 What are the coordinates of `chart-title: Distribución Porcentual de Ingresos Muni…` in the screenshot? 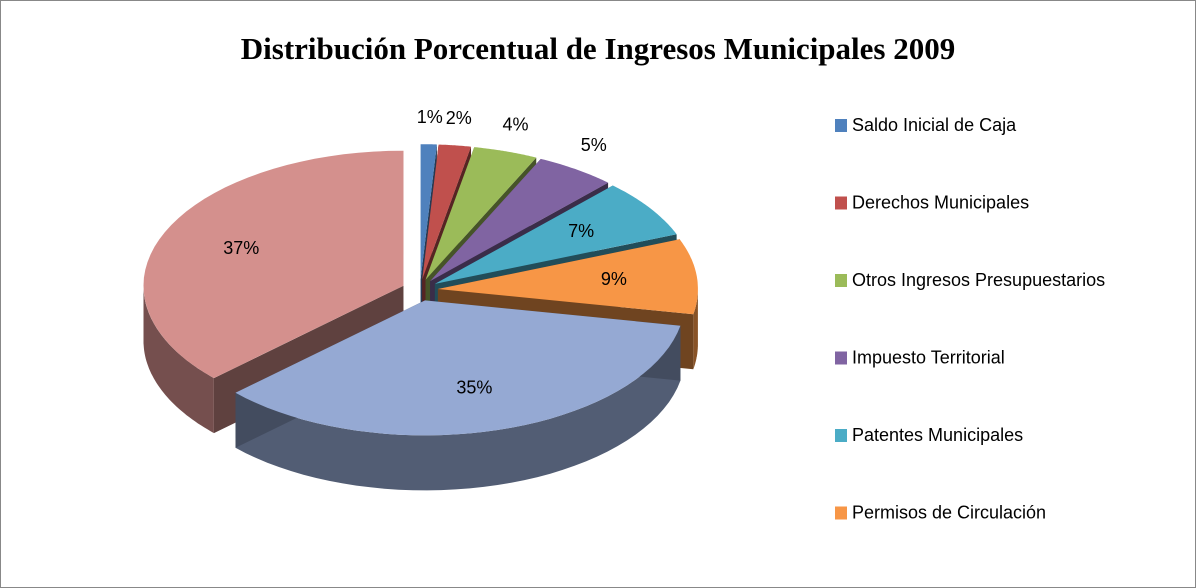 It's located at (598, 48).